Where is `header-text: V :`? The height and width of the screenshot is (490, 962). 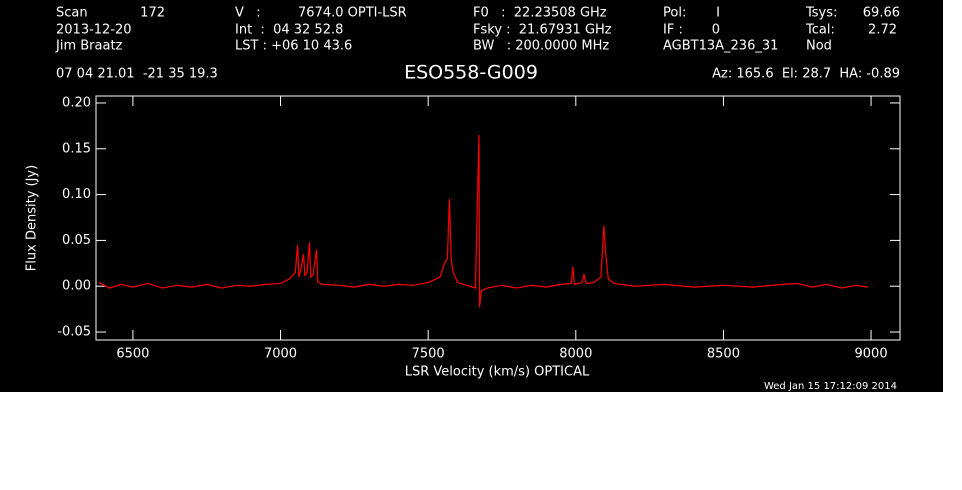
header-text: V : is located at coordinates (248, 13).